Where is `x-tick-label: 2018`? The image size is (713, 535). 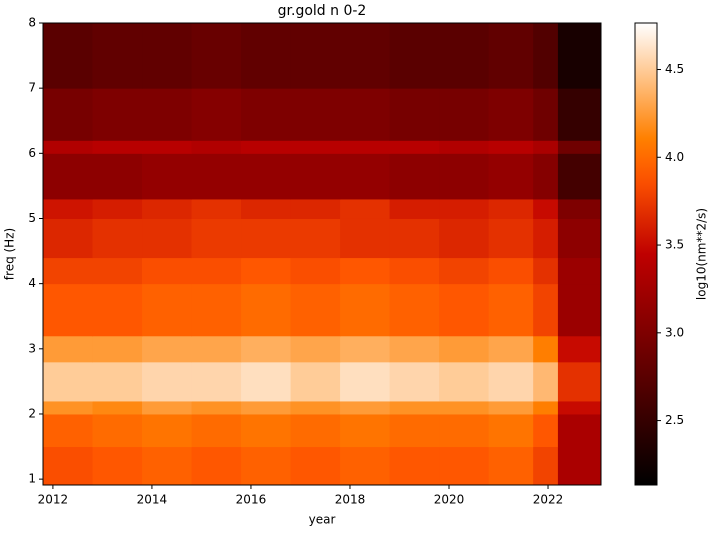 x-tick-label: 2018 is located at coordinates (350, 500).